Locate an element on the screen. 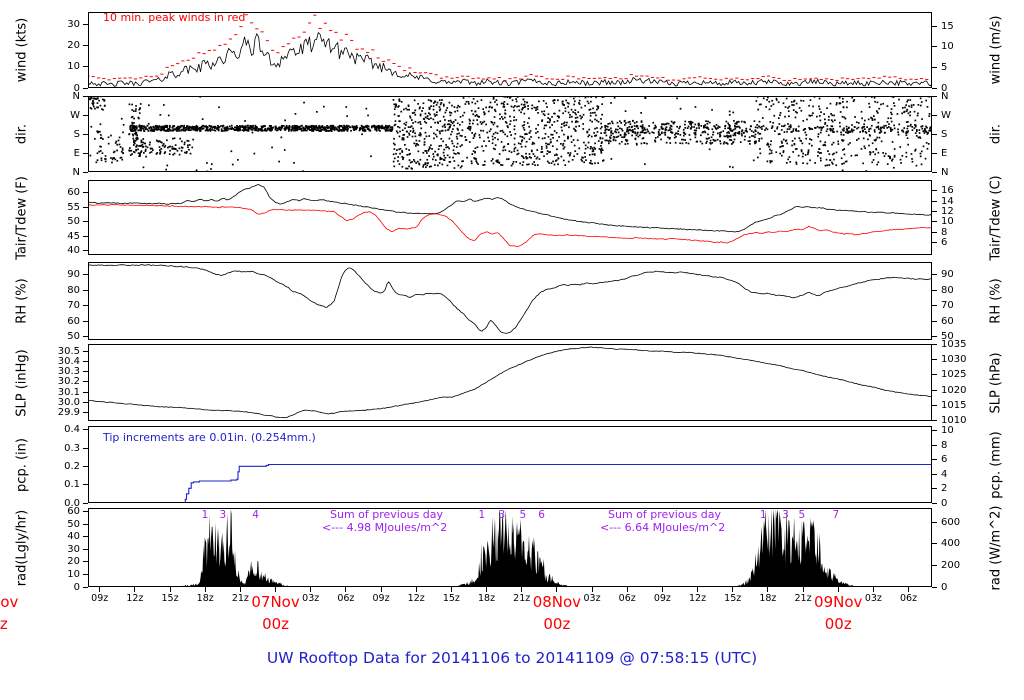 The height and width of the screenshot is (700, 1024). left-tick-label-pcp: 0.1 is located at coordinates (72, 485).